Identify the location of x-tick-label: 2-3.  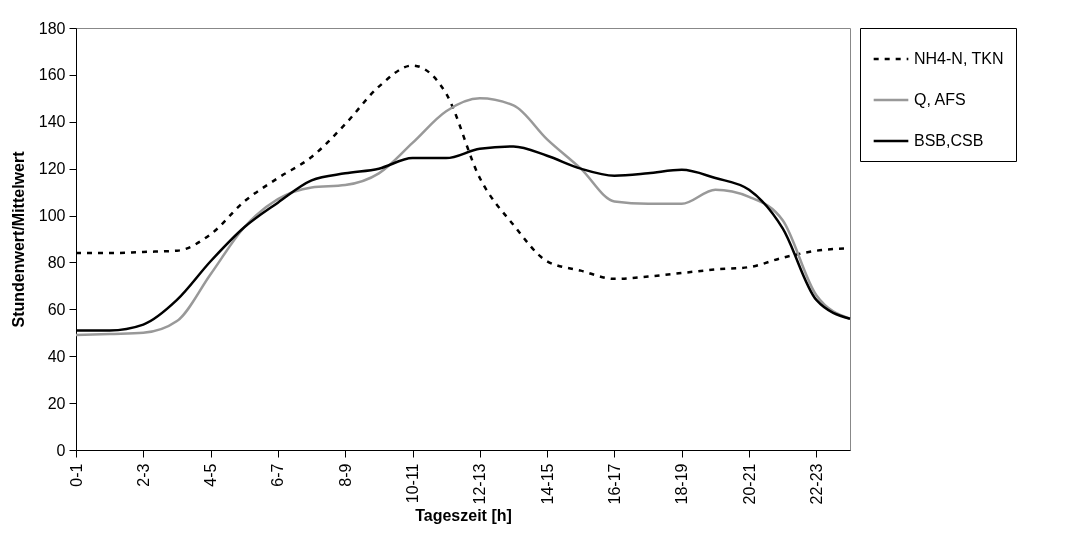
(143, 475).